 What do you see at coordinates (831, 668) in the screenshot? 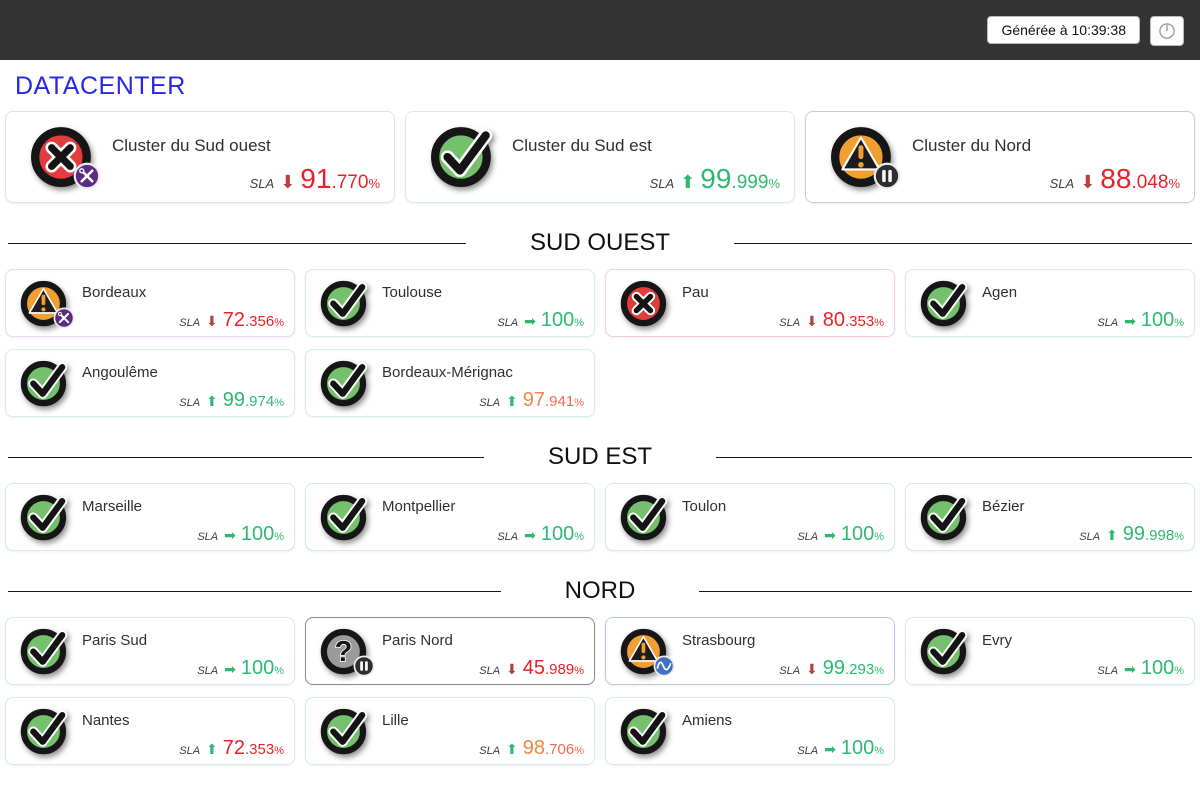
I see `sla-value: SLA ⬇ 99.293%` at bounding box center [831, 668].